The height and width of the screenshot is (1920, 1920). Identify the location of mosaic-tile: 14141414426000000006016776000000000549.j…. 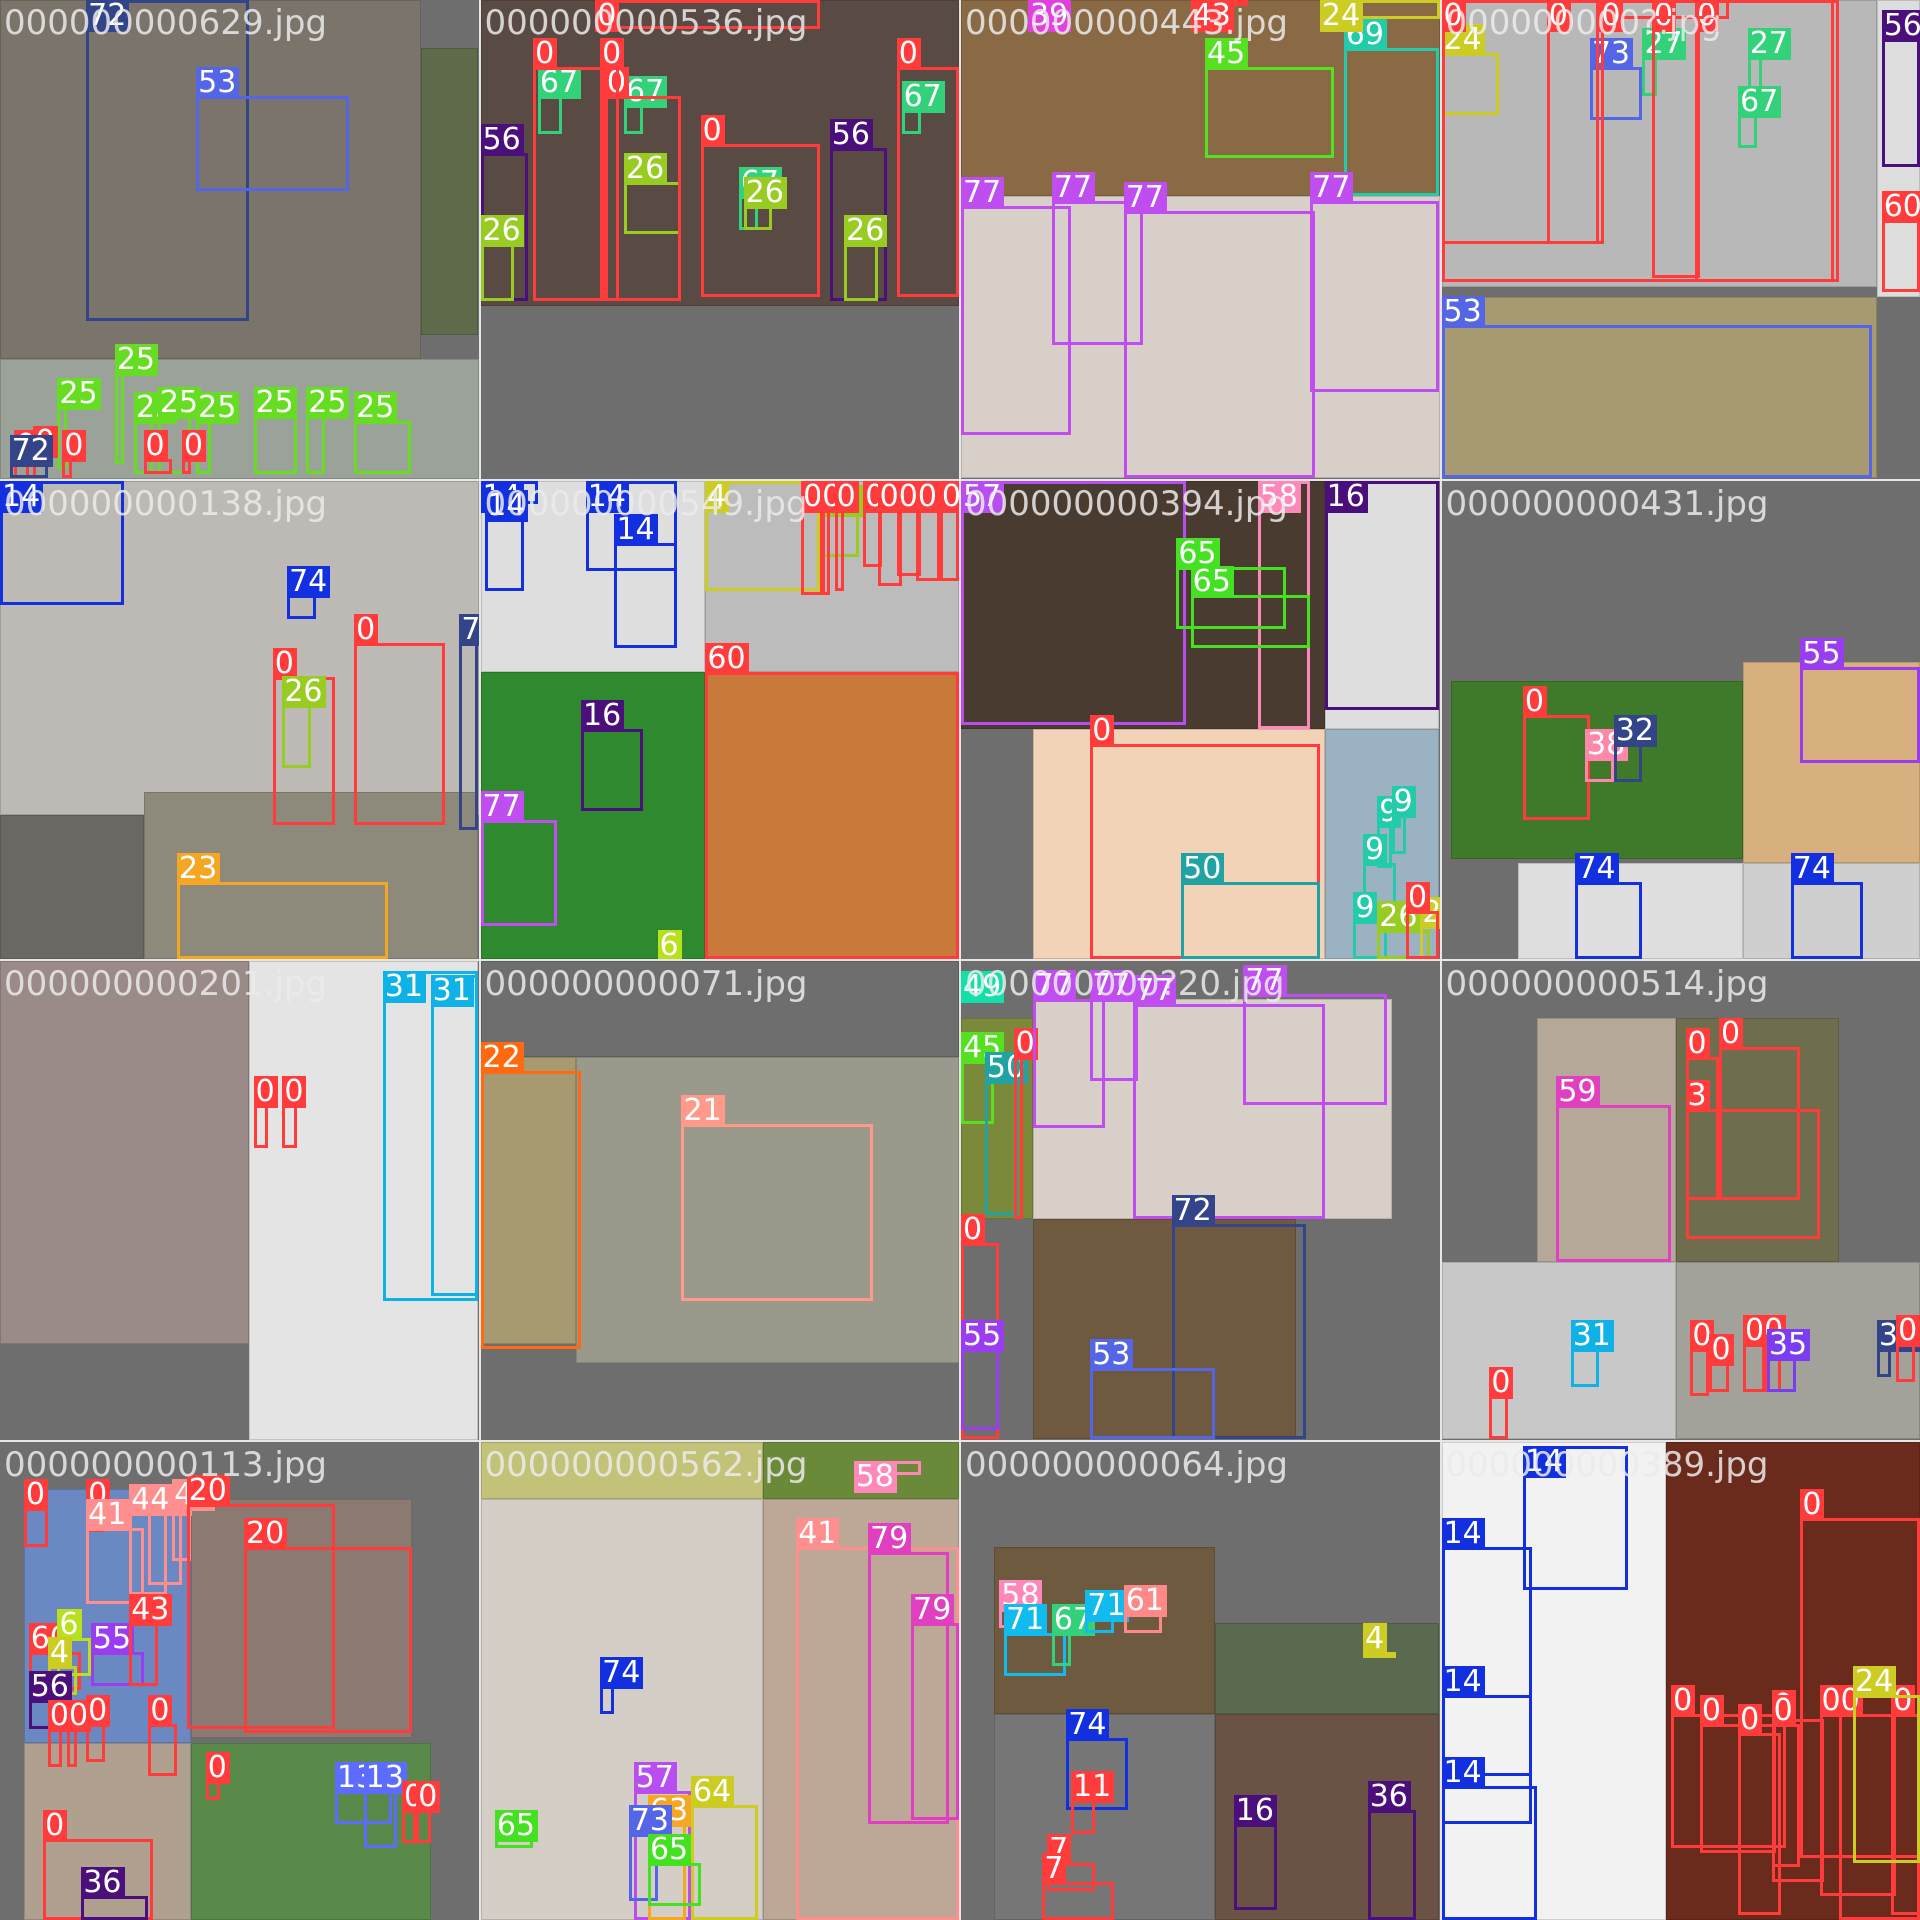
(719, 719).